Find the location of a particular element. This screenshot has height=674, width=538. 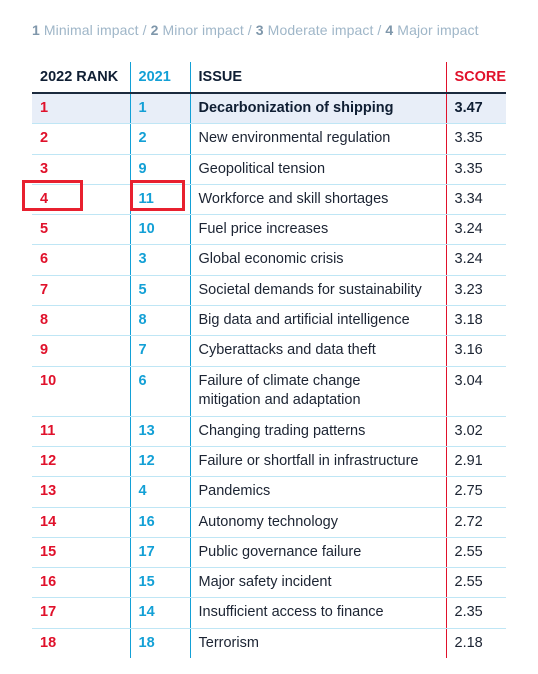

prev-rank-cell: 5 is located at coordinates (160, 291).